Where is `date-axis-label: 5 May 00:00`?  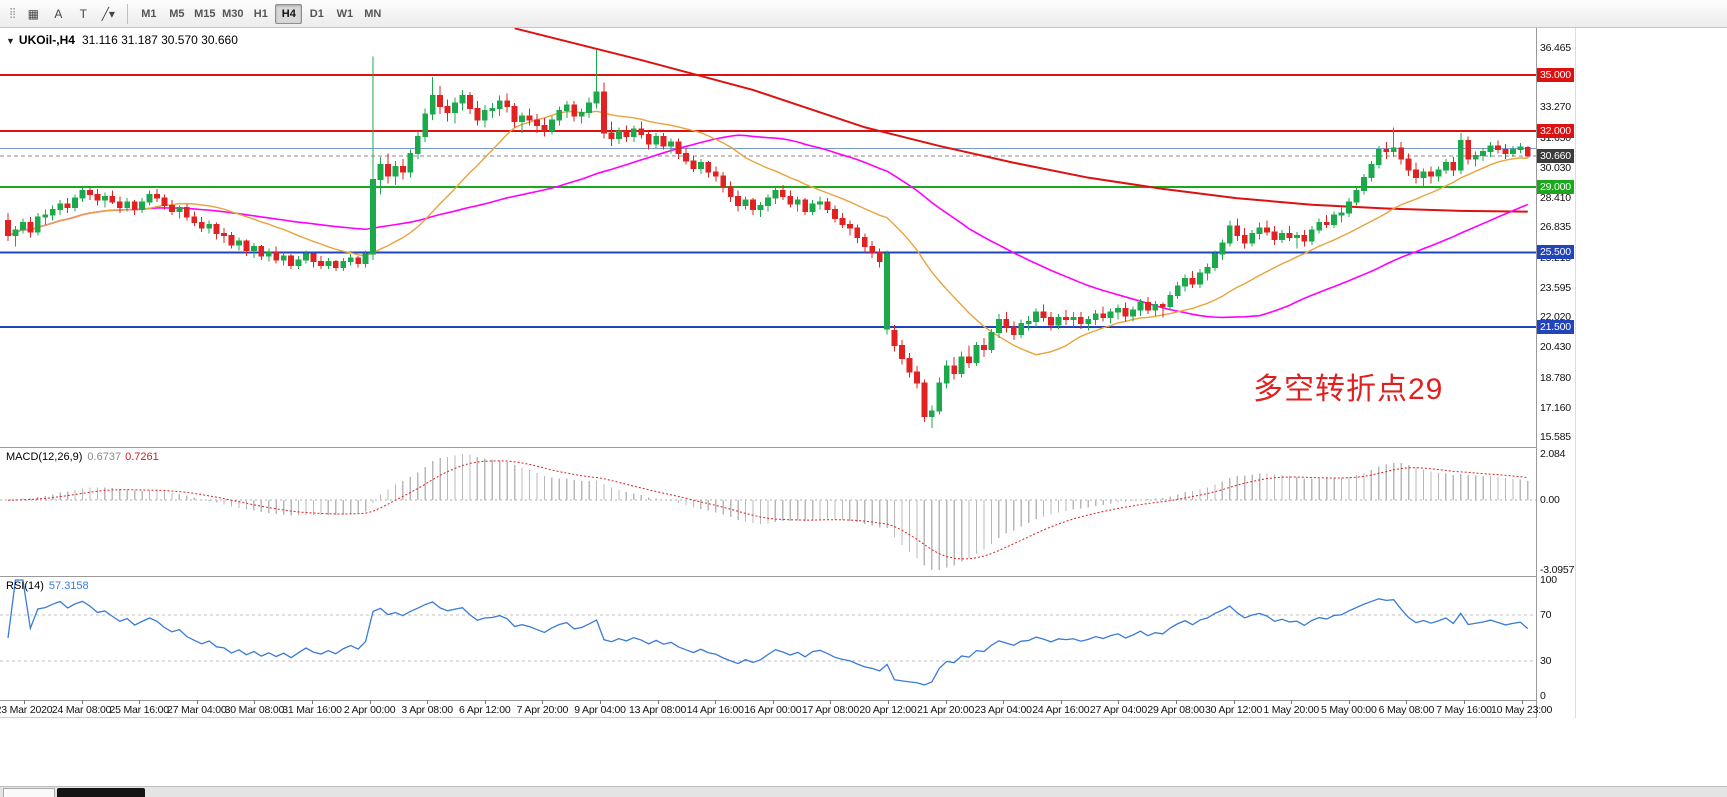 date-axis-label: 5 May 00:00 is located at coordinates (1349, 710).